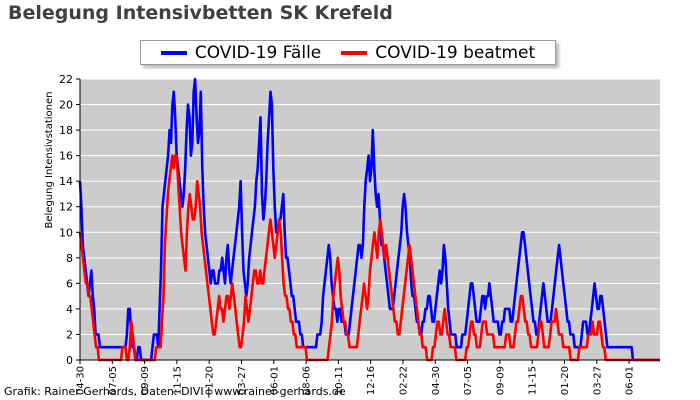 This screenshot has width=700, height=400. I want to click on y-tick-label-22: 22, so click(66, 79).